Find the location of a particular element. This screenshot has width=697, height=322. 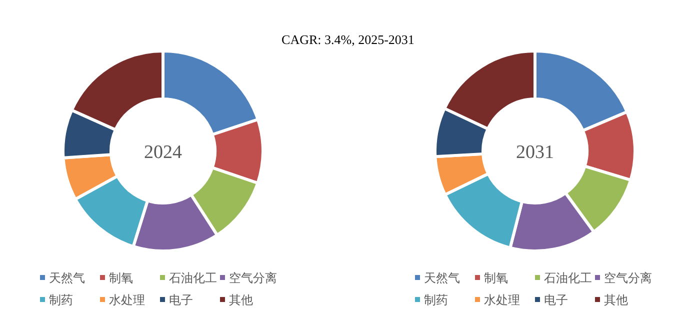

text: 2031 is located at coordinates (535, 152).